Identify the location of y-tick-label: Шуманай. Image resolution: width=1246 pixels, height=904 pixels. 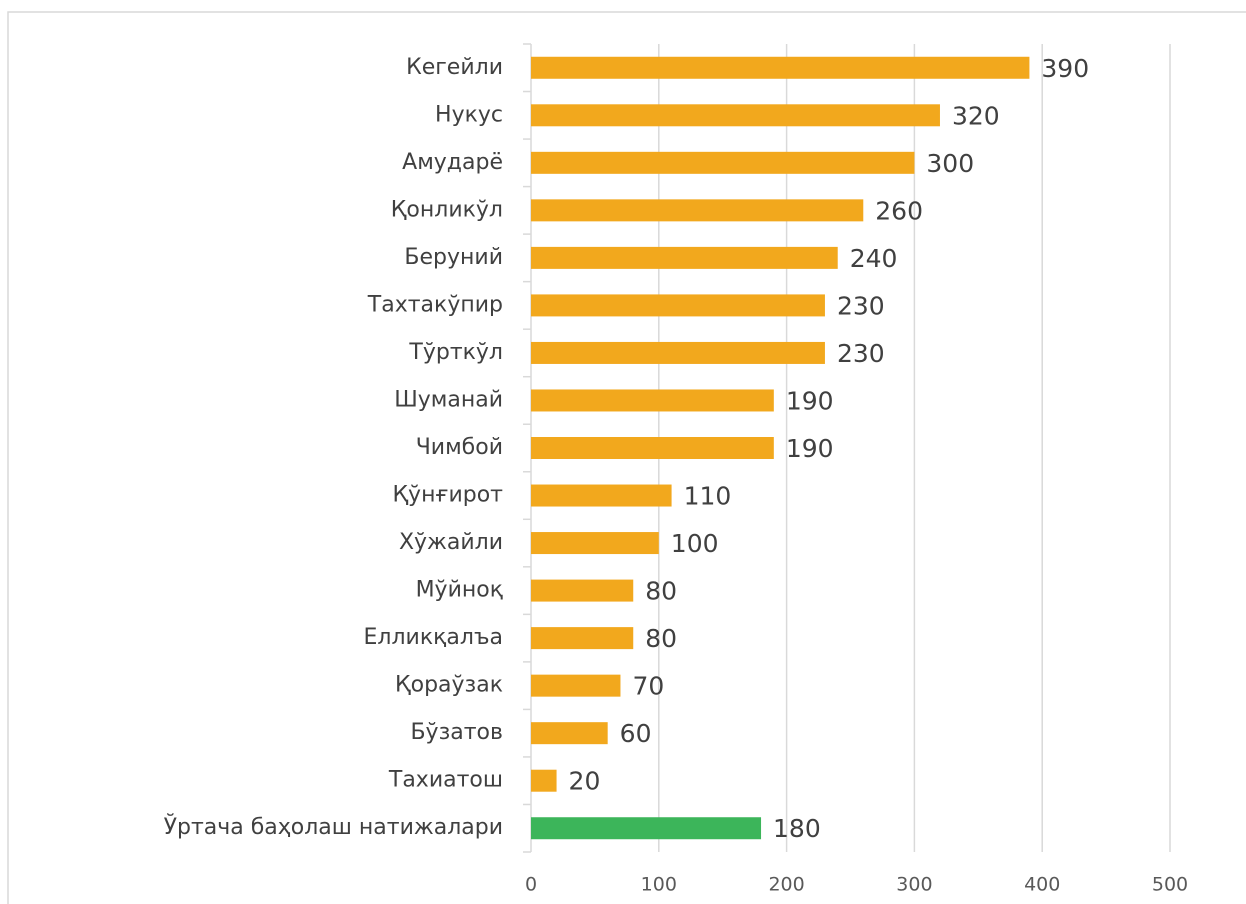
(448, 399).